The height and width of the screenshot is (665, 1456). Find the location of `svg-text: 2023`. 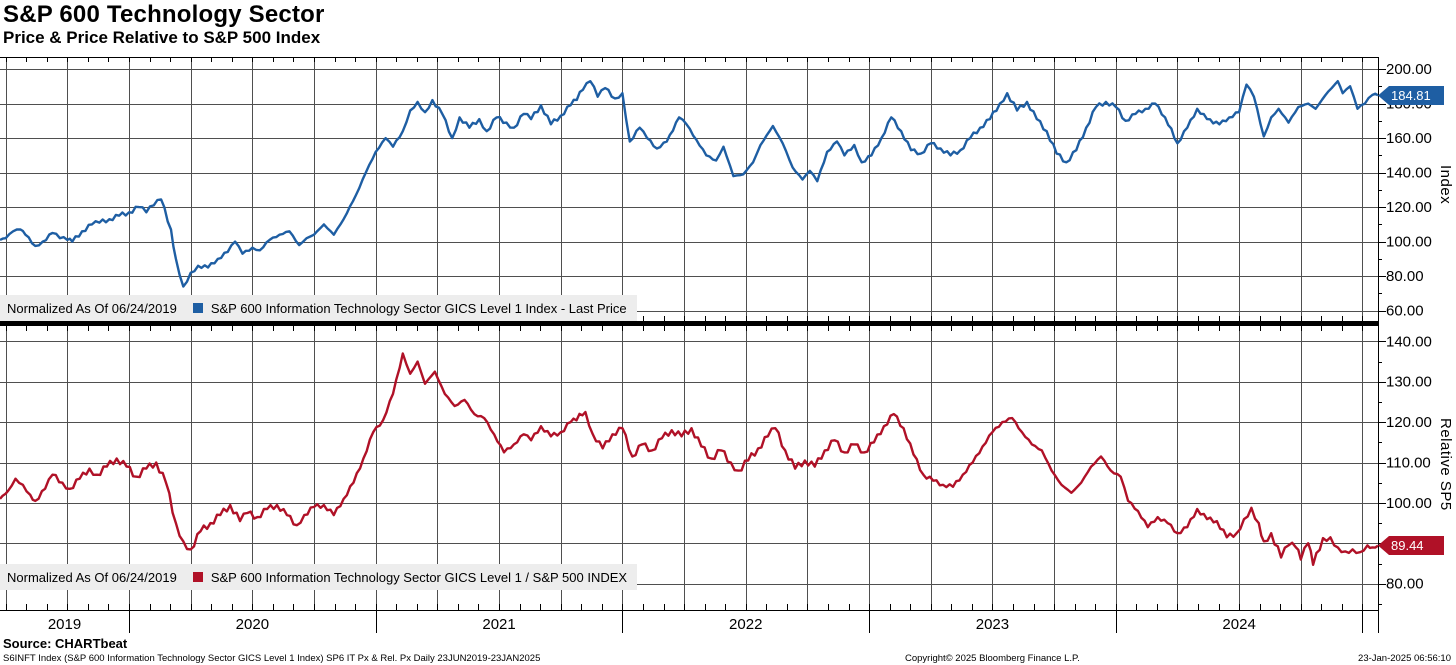

svg-text: 2023 is located at coordinates (992, 624).